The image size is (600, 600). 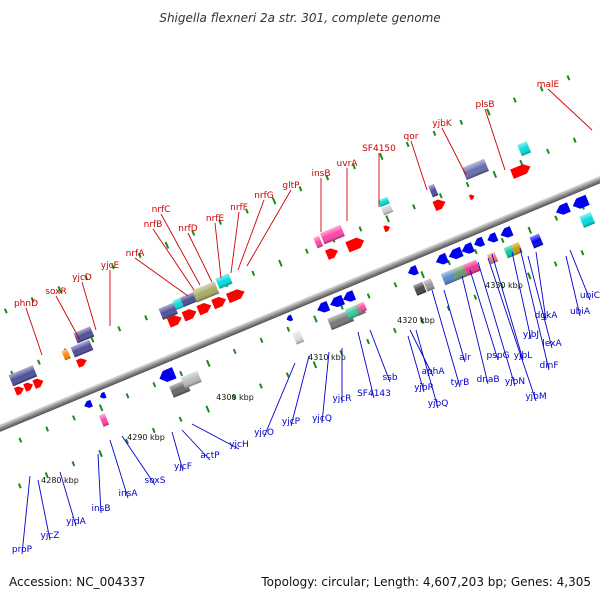 What do you see at coordinates (215, 219) in the screenshot?
I see `gene-label-nrfe: nrfE` at bounding box center [215, 219].